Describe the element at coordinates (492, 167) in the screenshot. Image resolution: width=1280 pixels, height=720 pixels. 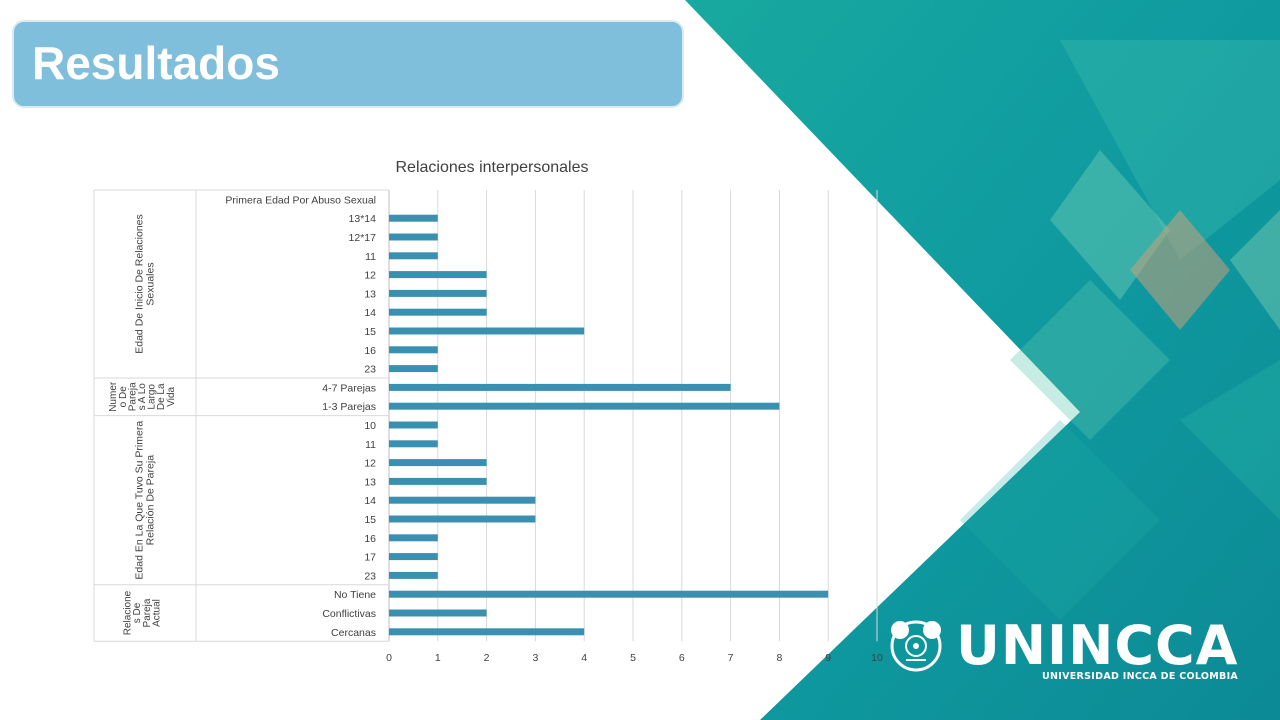
I see `chart-title: Relaciones interpersonales` at that location.